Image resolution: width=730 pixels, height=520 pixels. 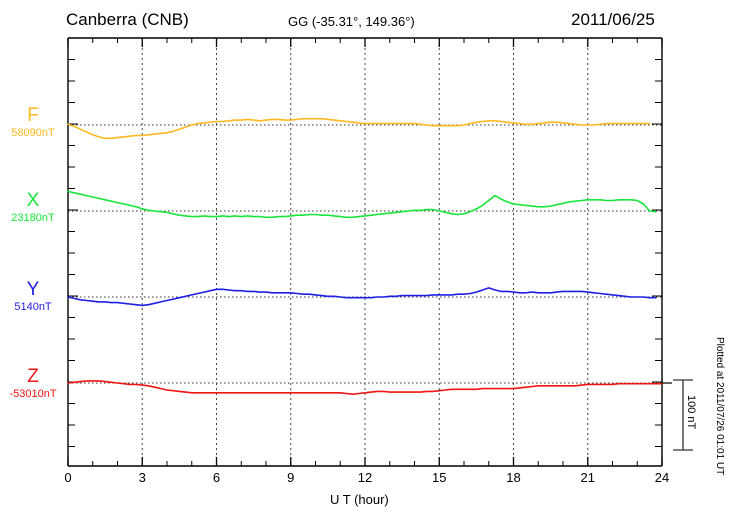 I want to click on x-tick-label: 9, so click(x=291, y=477).